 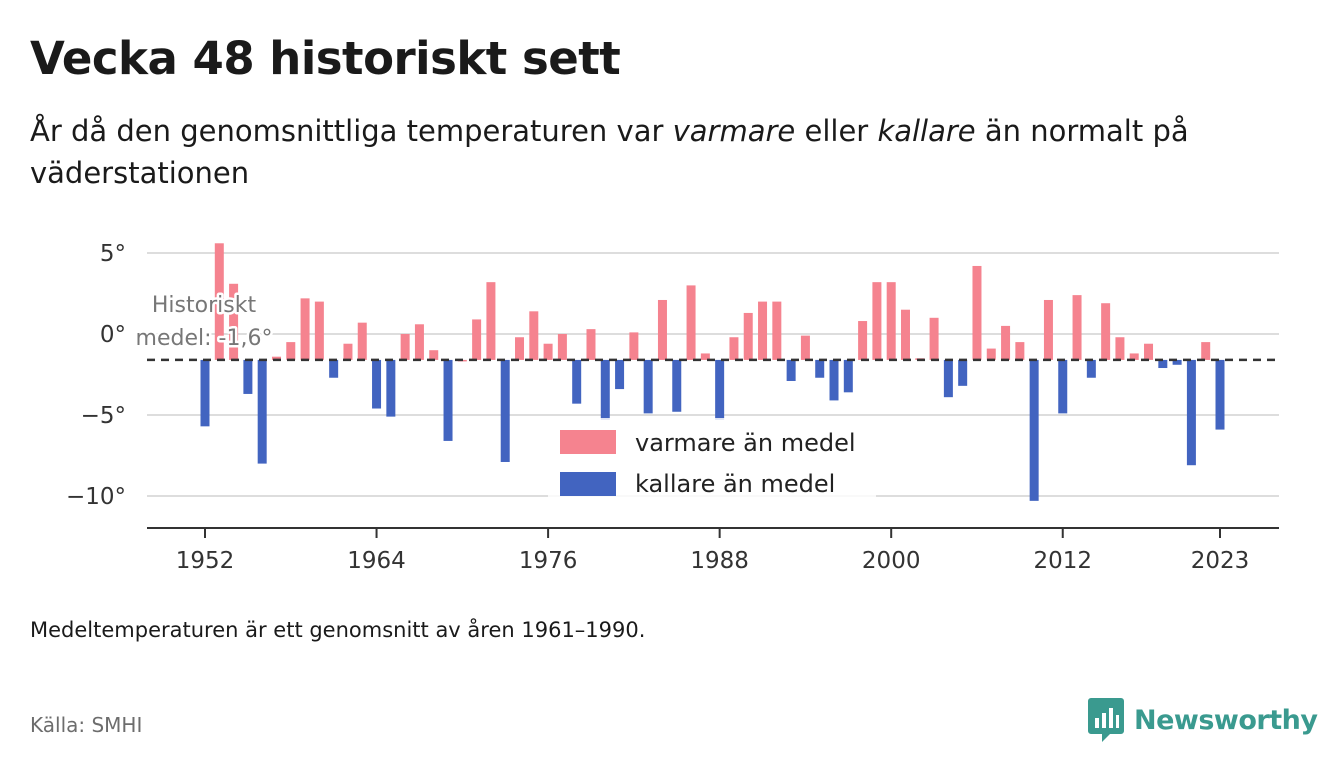 I want to click on legend: varmare än medel kallare än medel, so click(x=712, y=458).